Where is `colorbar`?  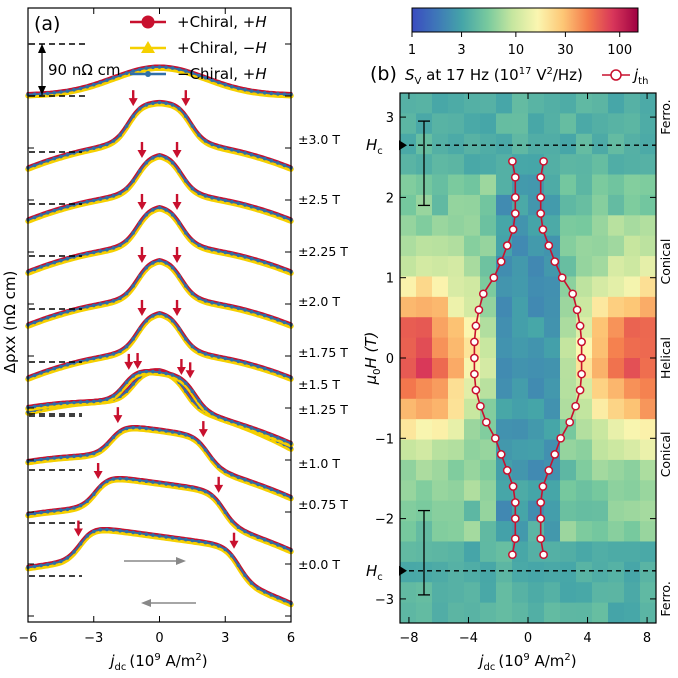
colorbar is located at coordinates (525, 20).